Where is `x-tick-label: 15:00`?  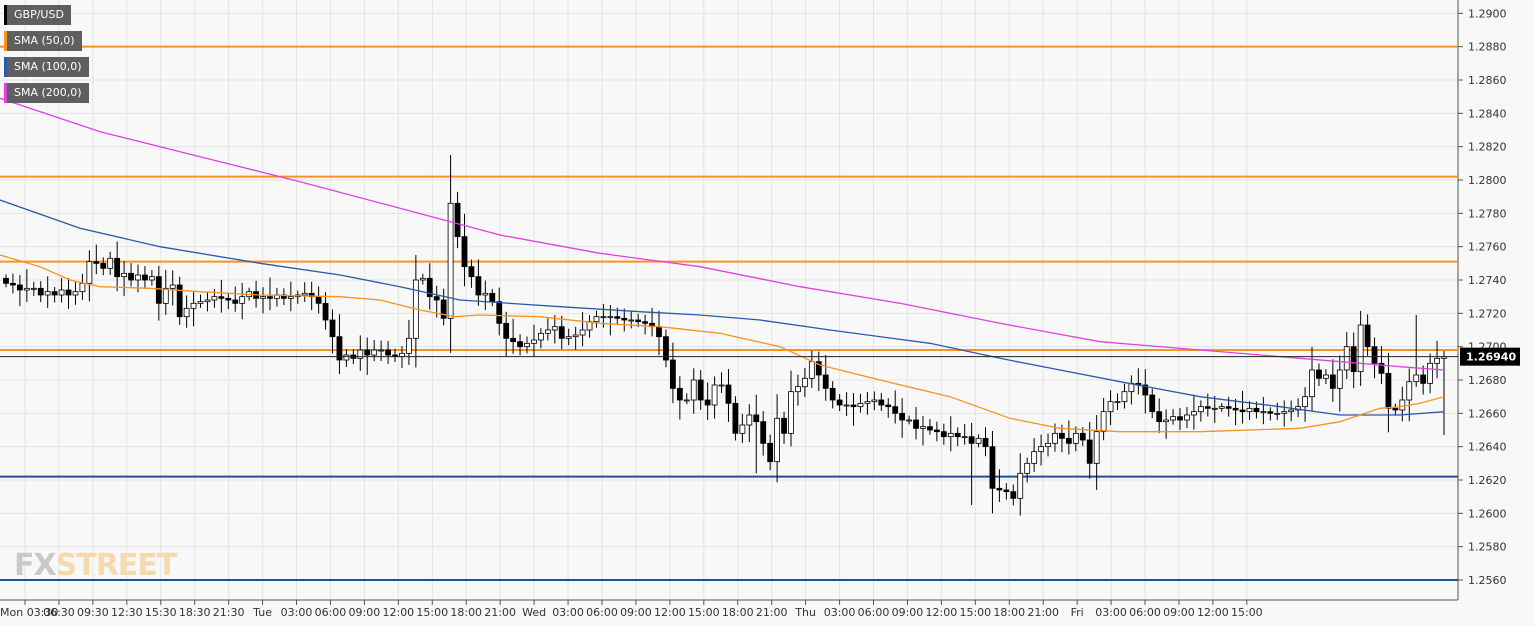
x-tick-label: 15:00 is located at coordinates (704, 612).